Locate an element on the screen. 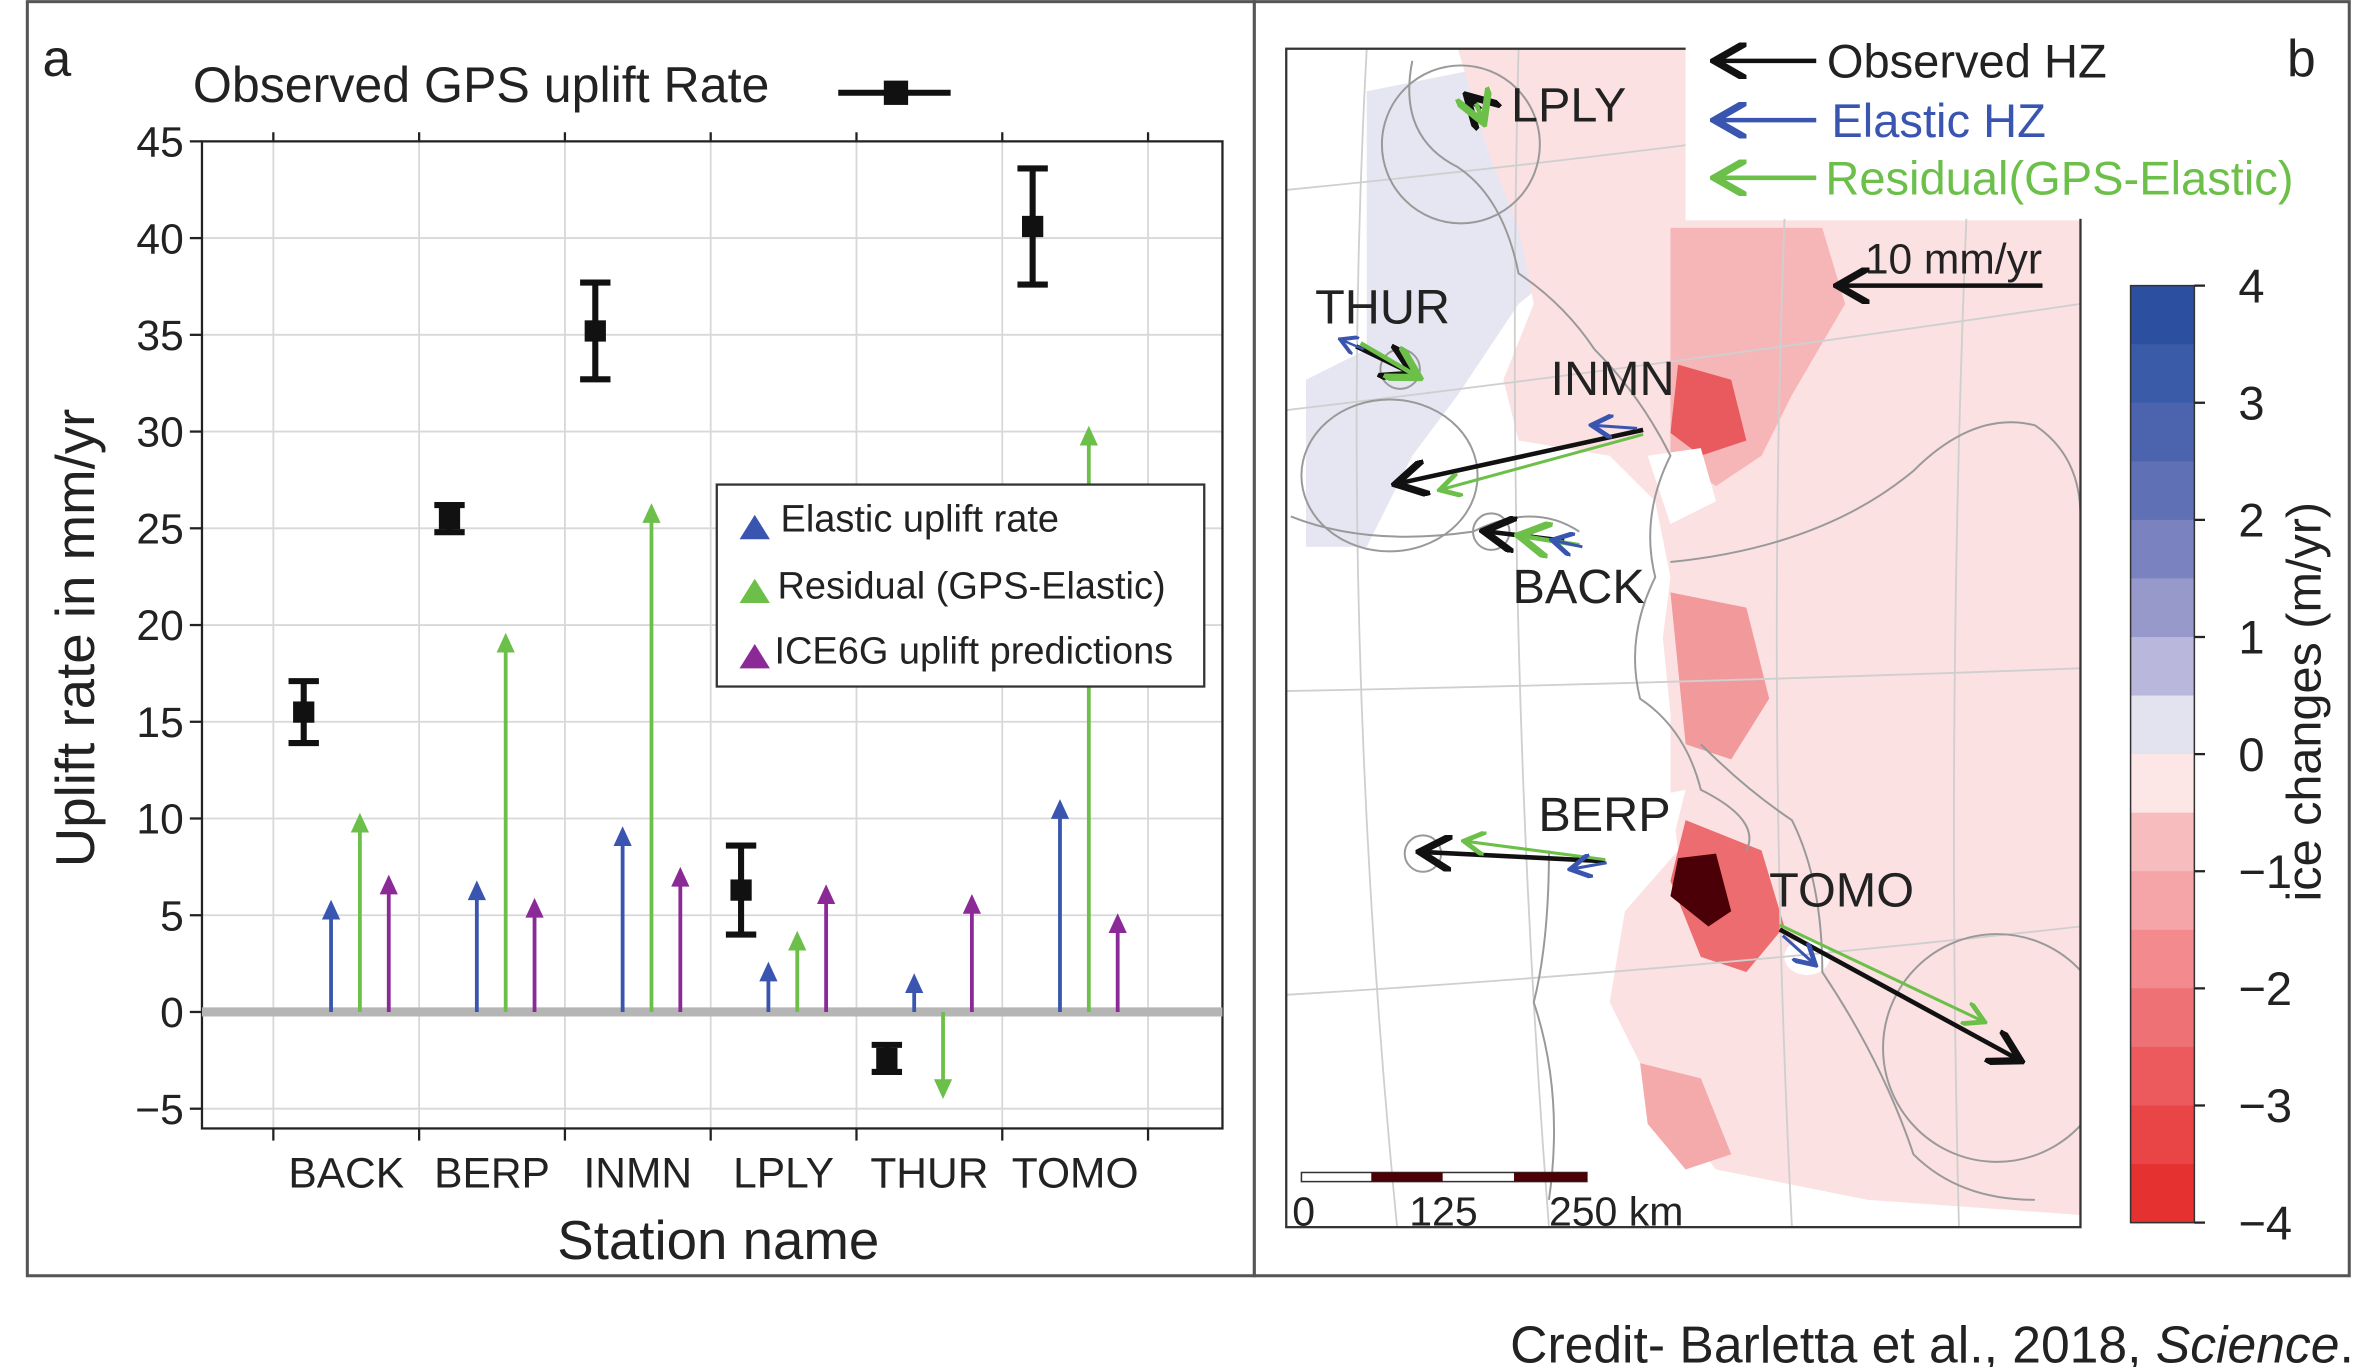  legend-observed: Observed HZ is located at coordinates (1967, 61).